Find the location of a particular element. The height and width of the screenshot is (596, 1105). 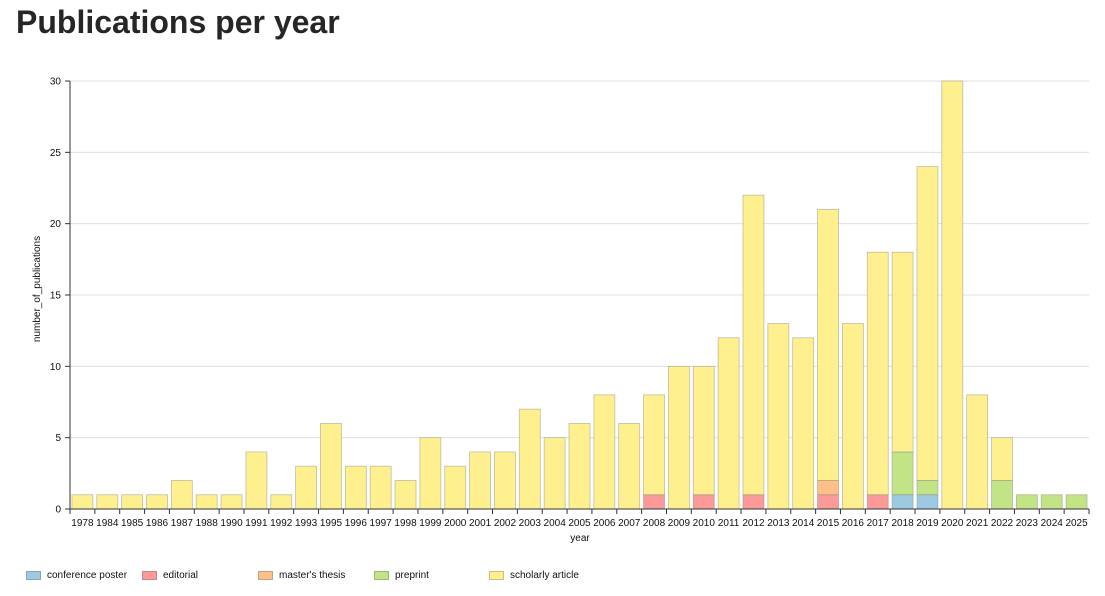

bar-editorial-2008 is located at coordinates (654, 502).